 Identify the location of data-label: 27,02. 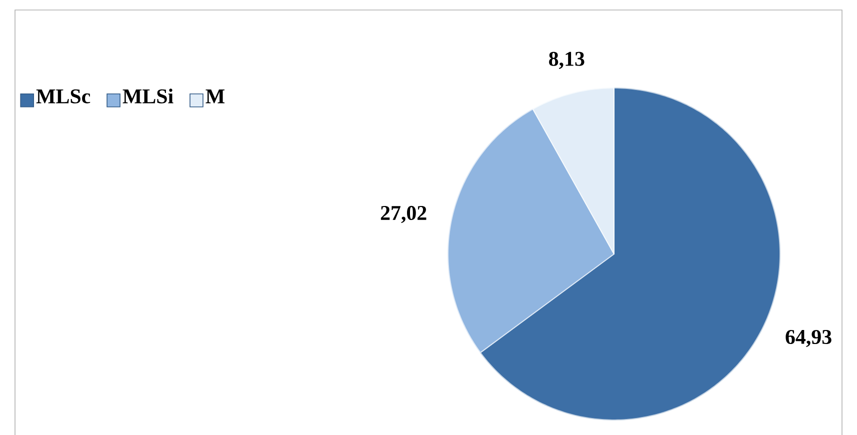
(403, 215).